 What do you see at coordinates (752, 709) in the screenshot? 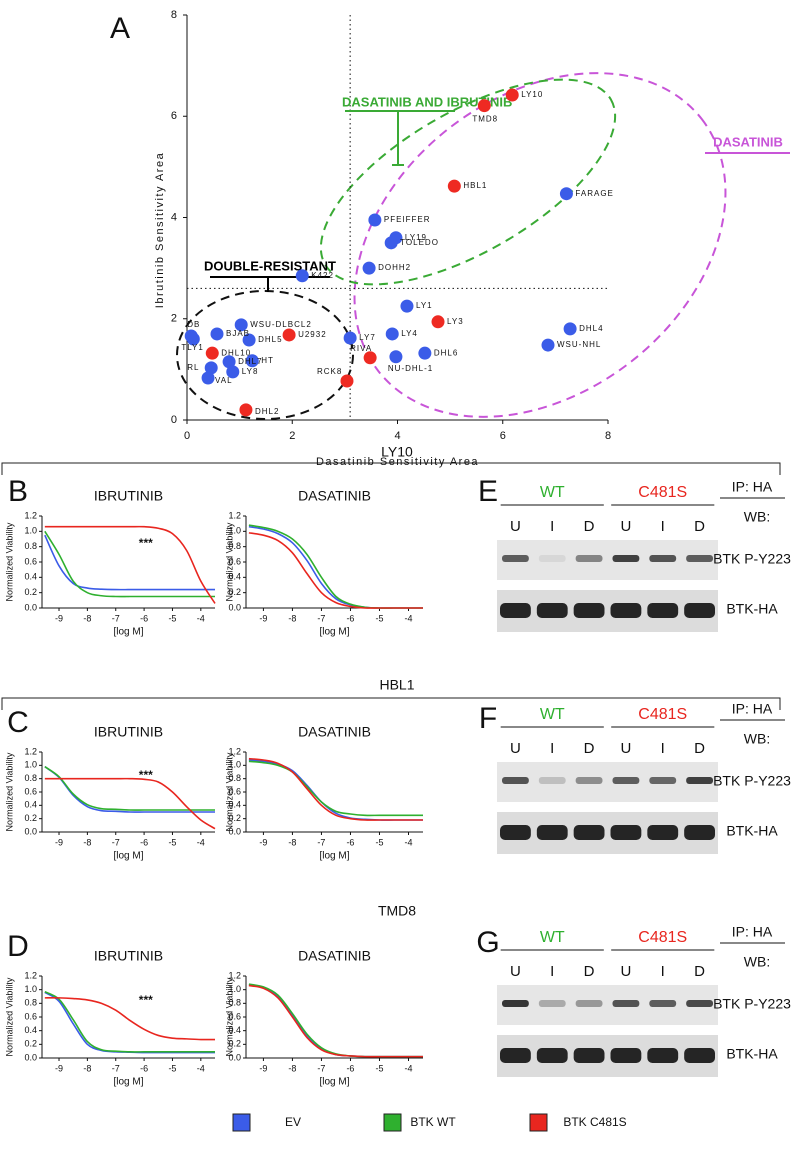
I see `ip-label: IP: HA` at bounding box center [752, 709].